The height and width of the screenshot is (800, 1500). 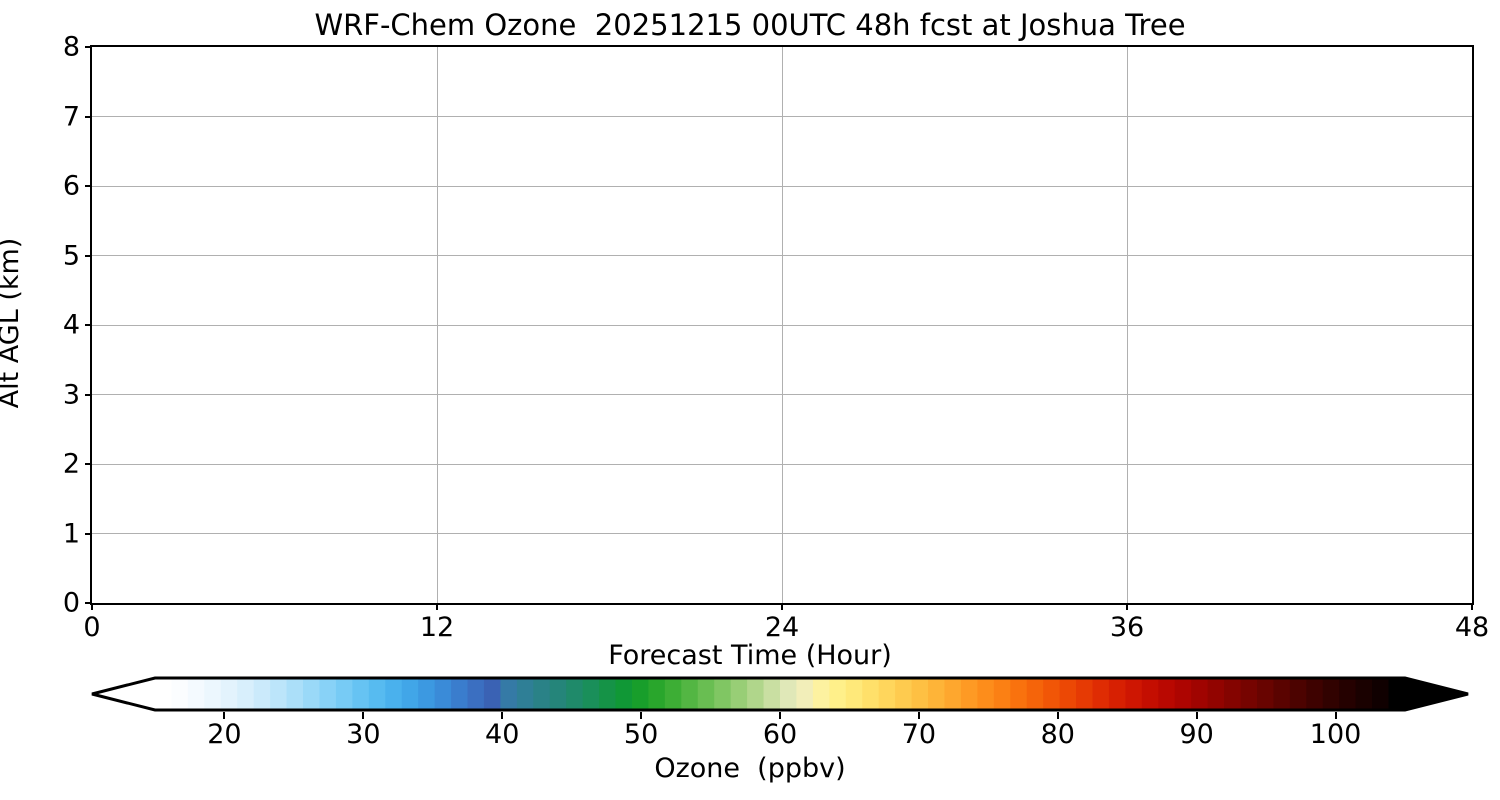 I want to click on colorbar: 20 30 40 50 60 70 80 90 100, so click(x=780, y=713).